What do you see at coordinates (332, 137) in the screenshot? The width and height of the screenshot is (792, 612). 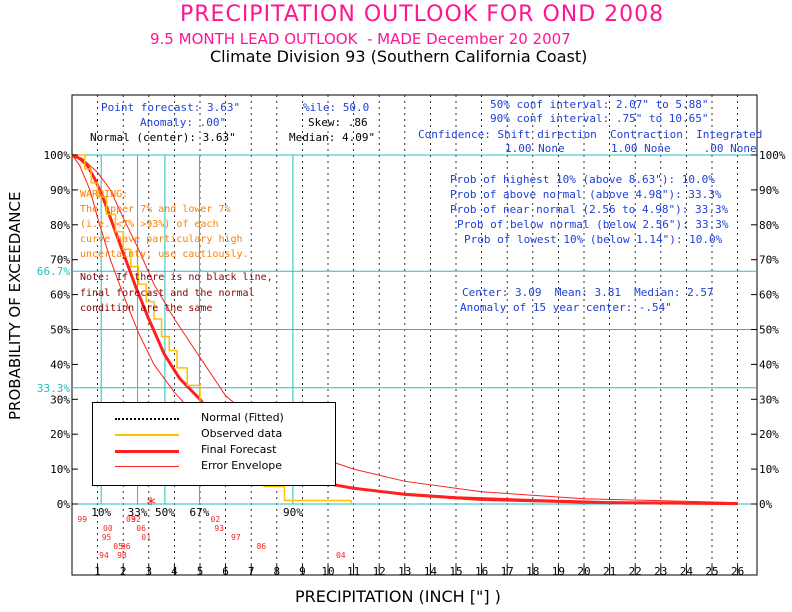 I see `median-stat: Median: 4.09"` at bounding box center [332, 137].